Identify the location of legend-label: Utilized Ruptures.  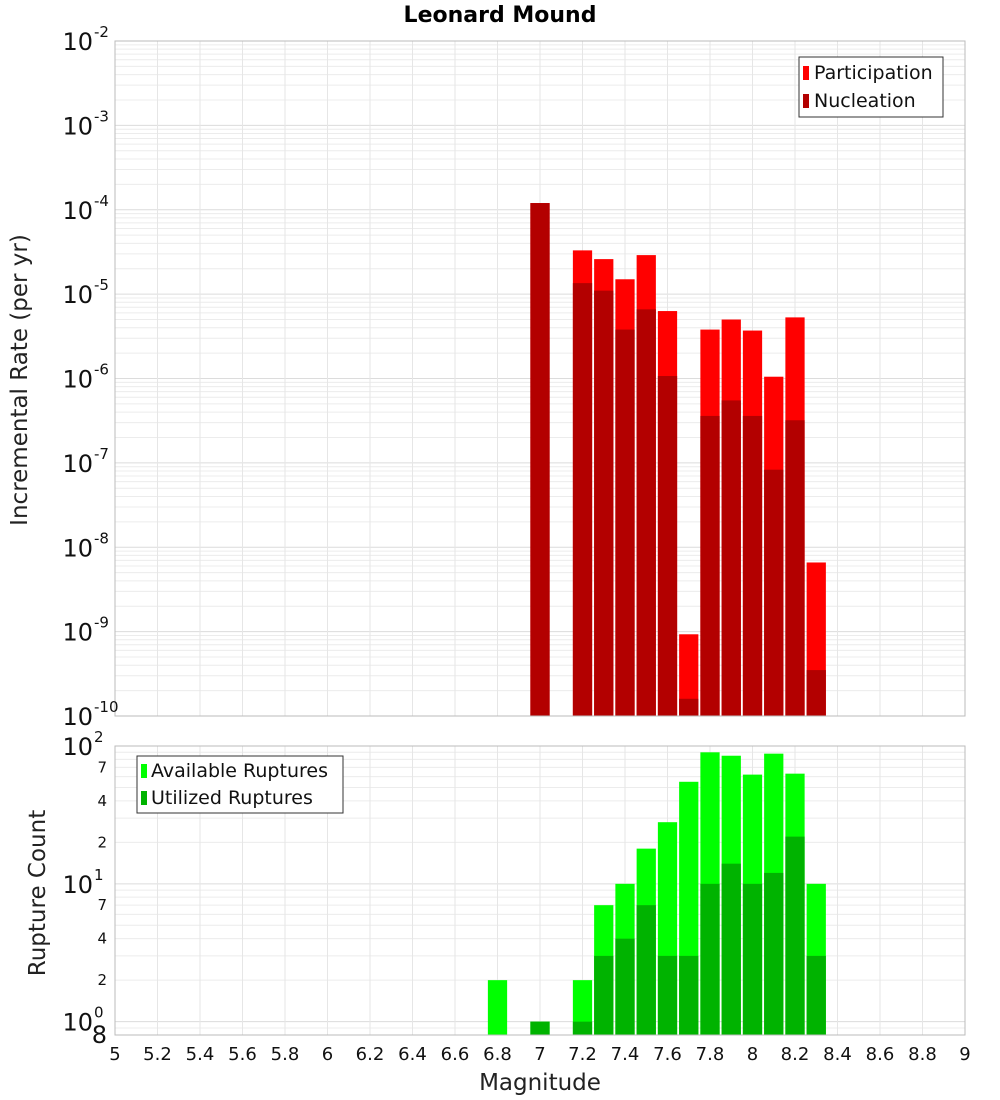
(232, 798).